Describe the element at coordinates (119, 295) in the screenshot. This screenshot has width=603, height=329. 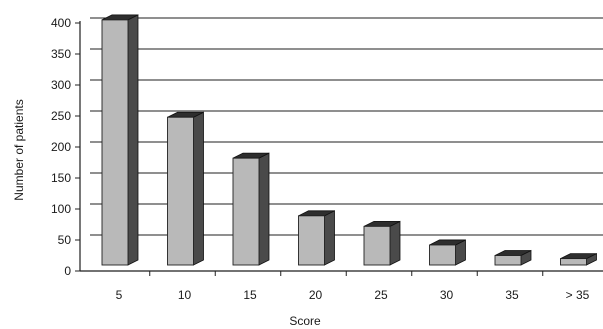
I see `x-tick-label: 5` at that location.